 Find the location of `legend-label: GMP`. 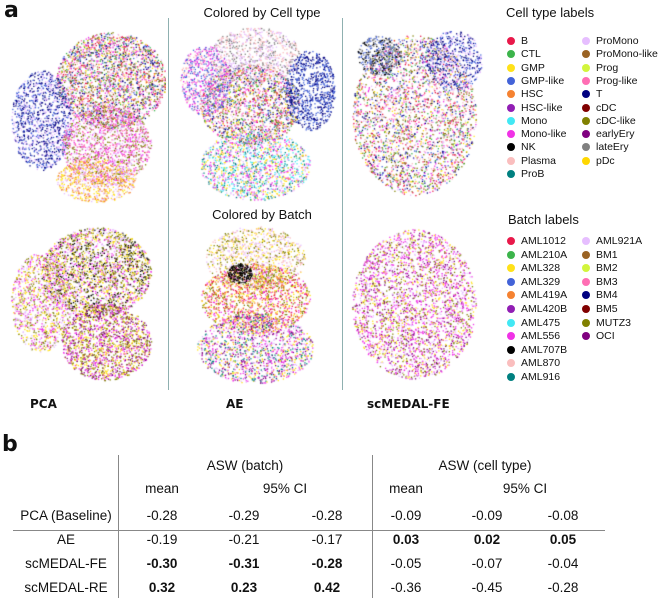

legend-label: GMP is located at coordinates (533, 67).